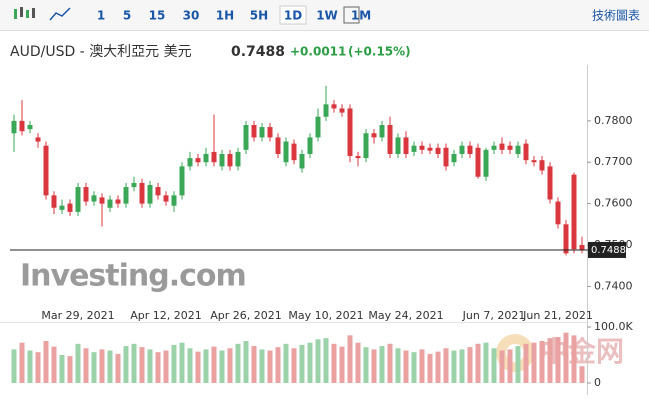  I want to click on interval-button: 5, so click(127, 16).